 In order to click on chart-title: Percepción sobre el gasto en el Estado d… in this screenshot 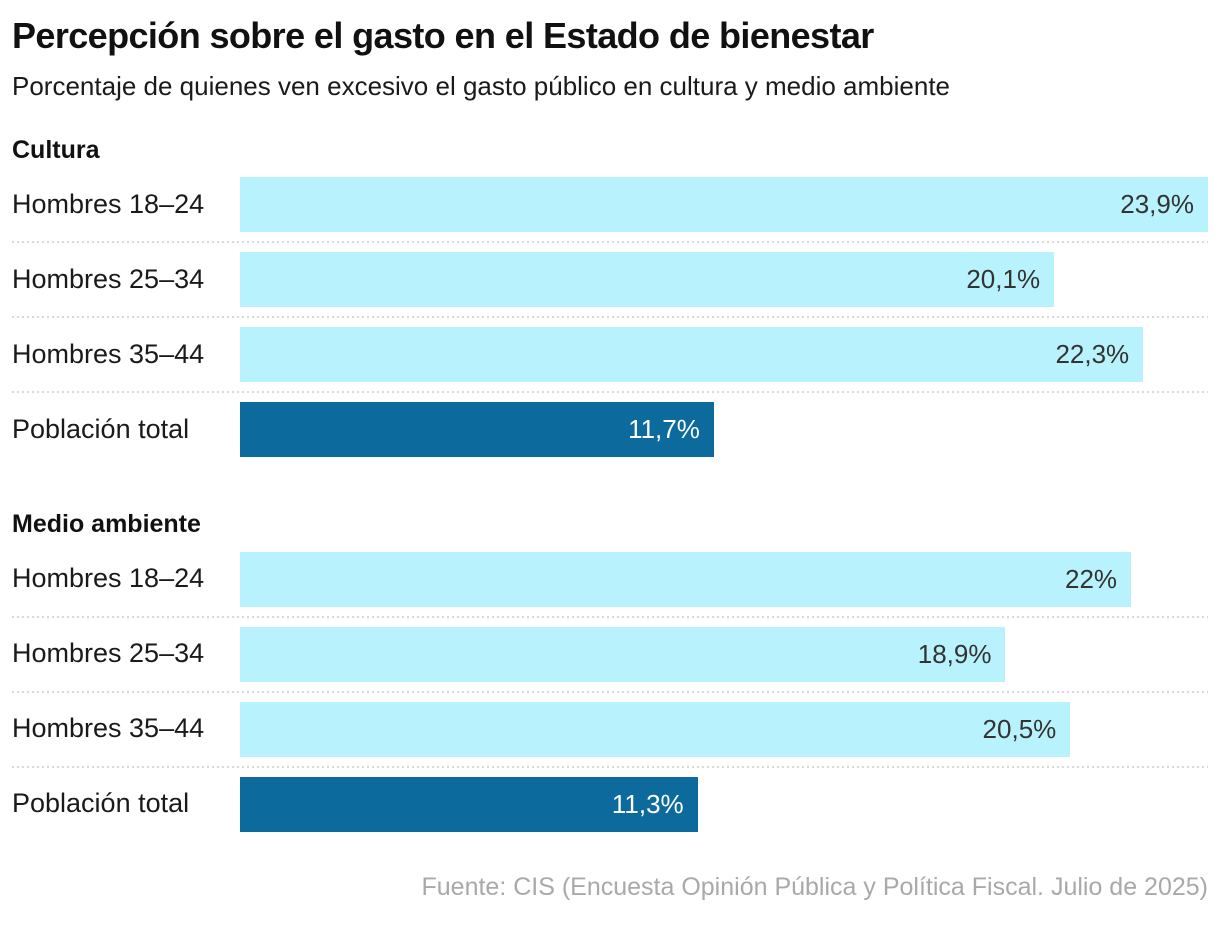, I will do `click(443, 35)`.